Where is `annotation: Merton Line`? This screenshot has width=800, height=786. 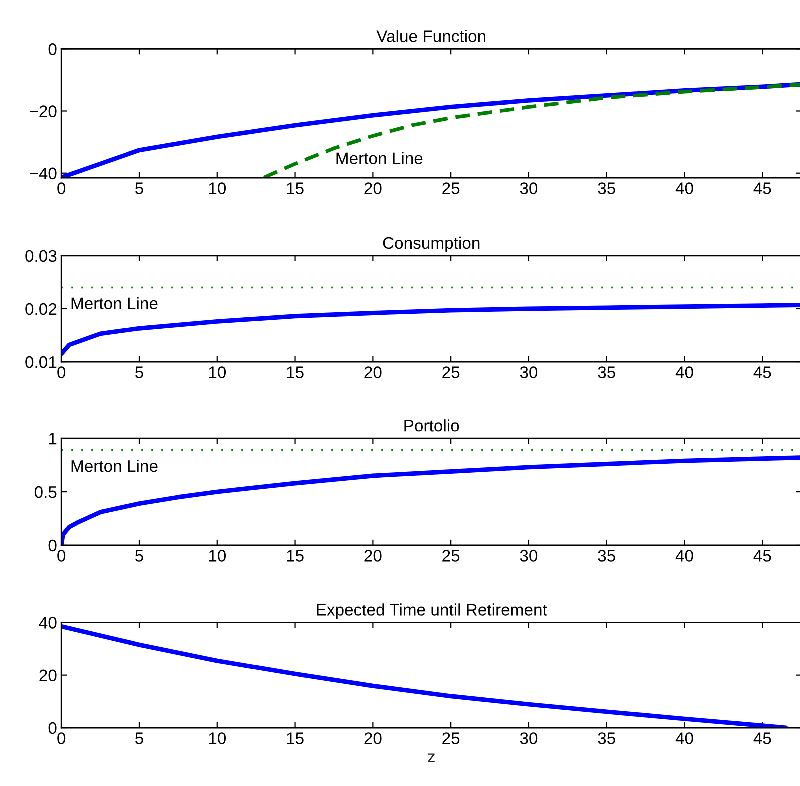
annotation: Merton Line is located at coordinates (379, 158).